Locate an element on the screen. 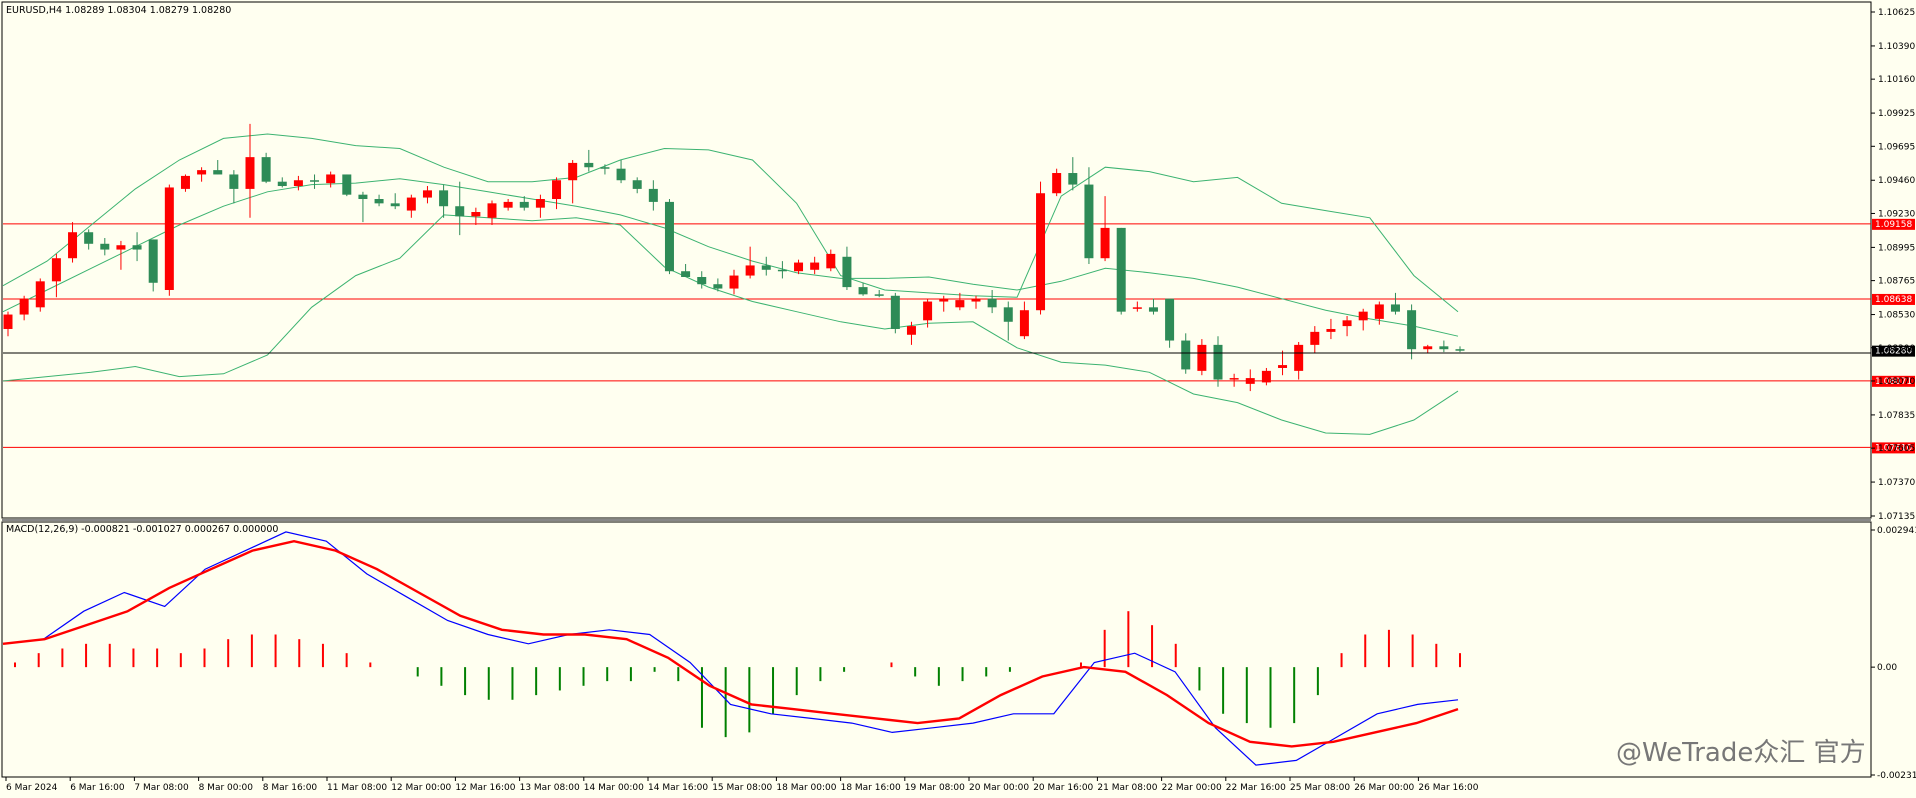  time-tick-label: 6 Mar 2024 is located at coordinates (32, 788).